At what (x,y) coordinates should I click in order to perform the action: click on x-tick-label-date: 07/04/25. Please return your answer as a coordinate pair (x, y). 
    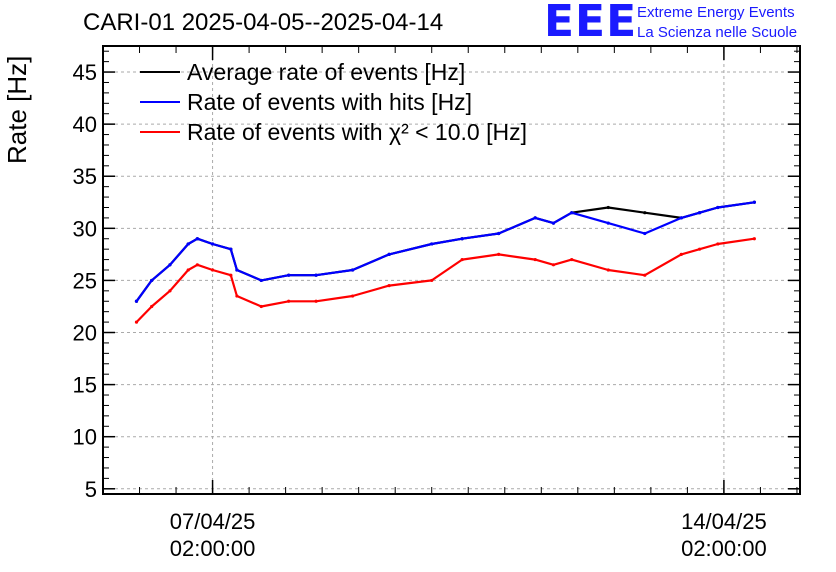
    Looking at the image, I should click on (213, 521).